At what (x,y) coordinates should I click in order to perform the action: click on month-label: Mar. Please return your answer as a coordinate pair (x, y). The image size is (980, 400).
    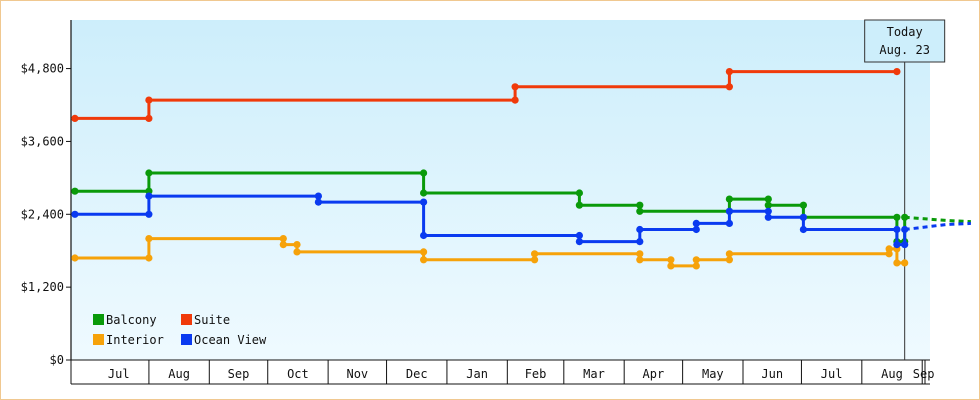
    Looking at the image, I should click on (594, 374).